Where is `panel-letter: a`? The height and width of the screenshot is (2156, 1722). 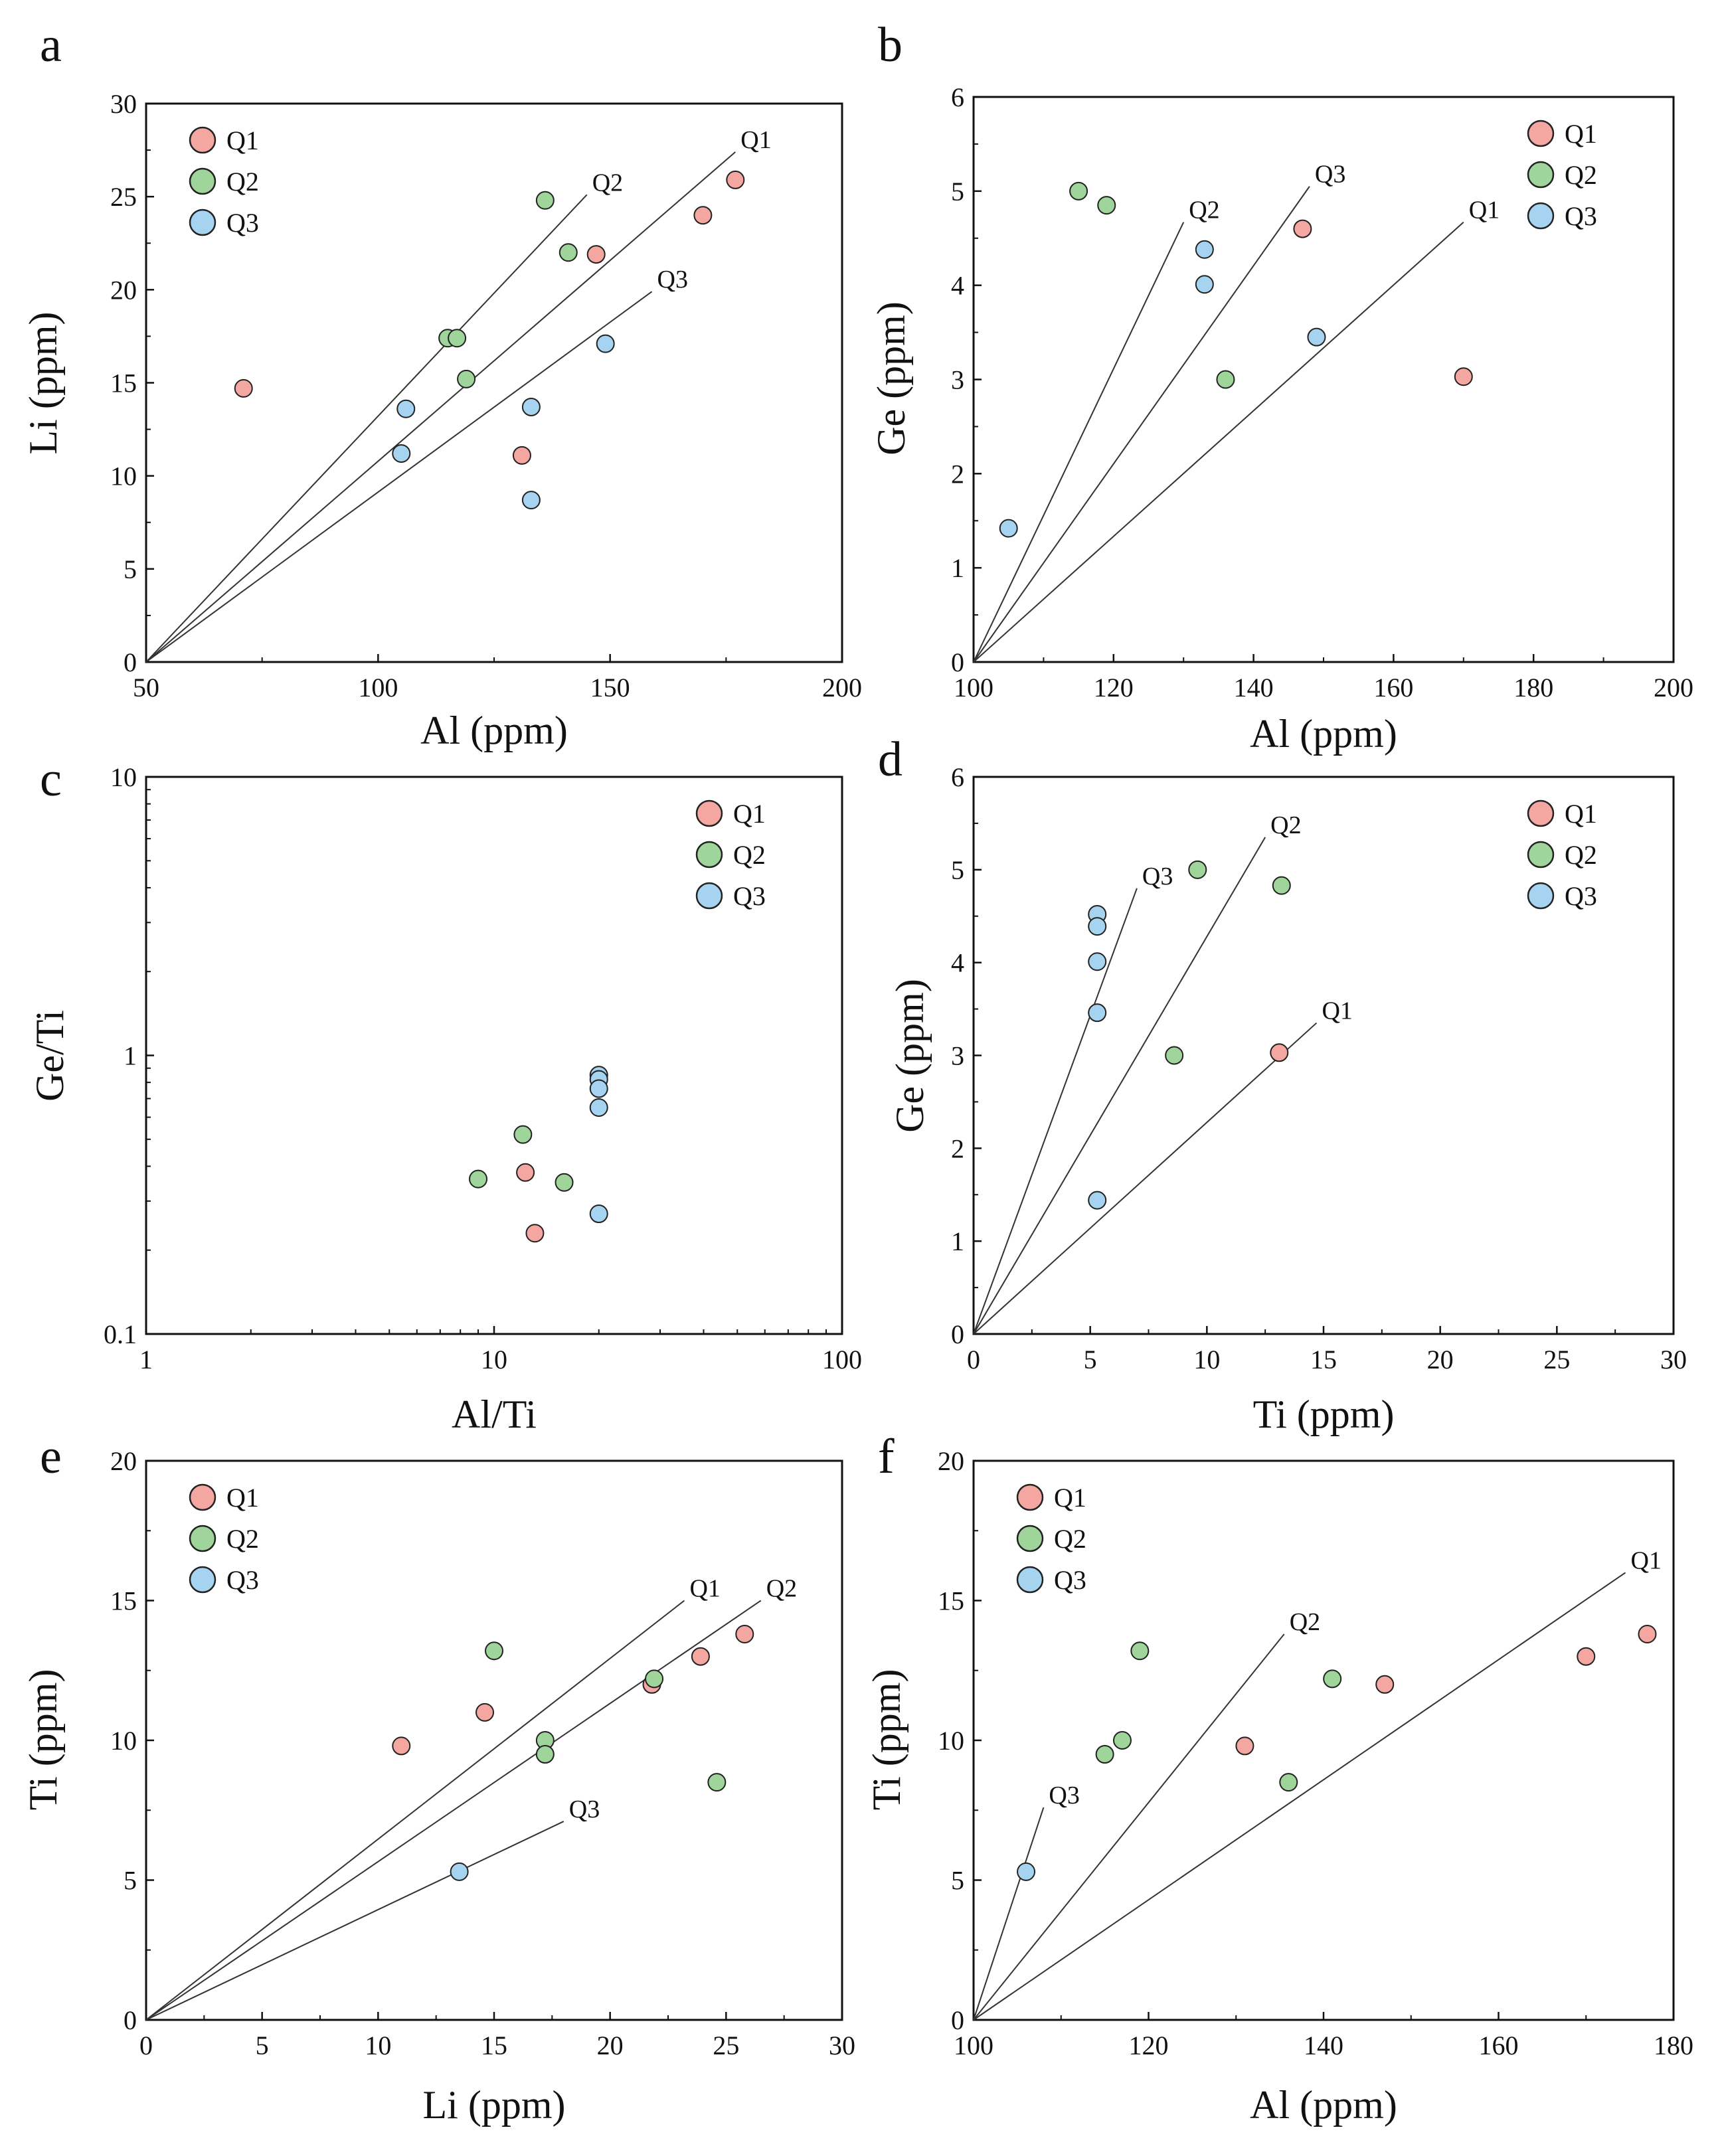 panel-letter: a is located at coordinates (51, 45).